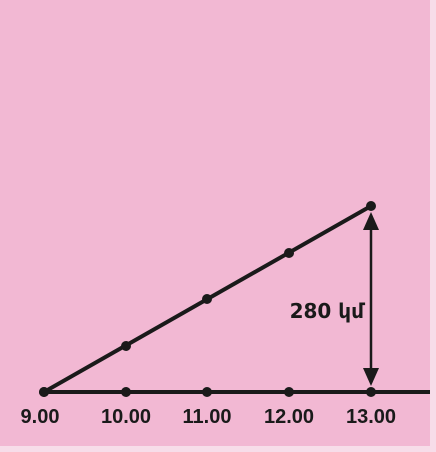 The image size is (436, 452). I want to click on time-label-11: 11.00, so click(207, 417).